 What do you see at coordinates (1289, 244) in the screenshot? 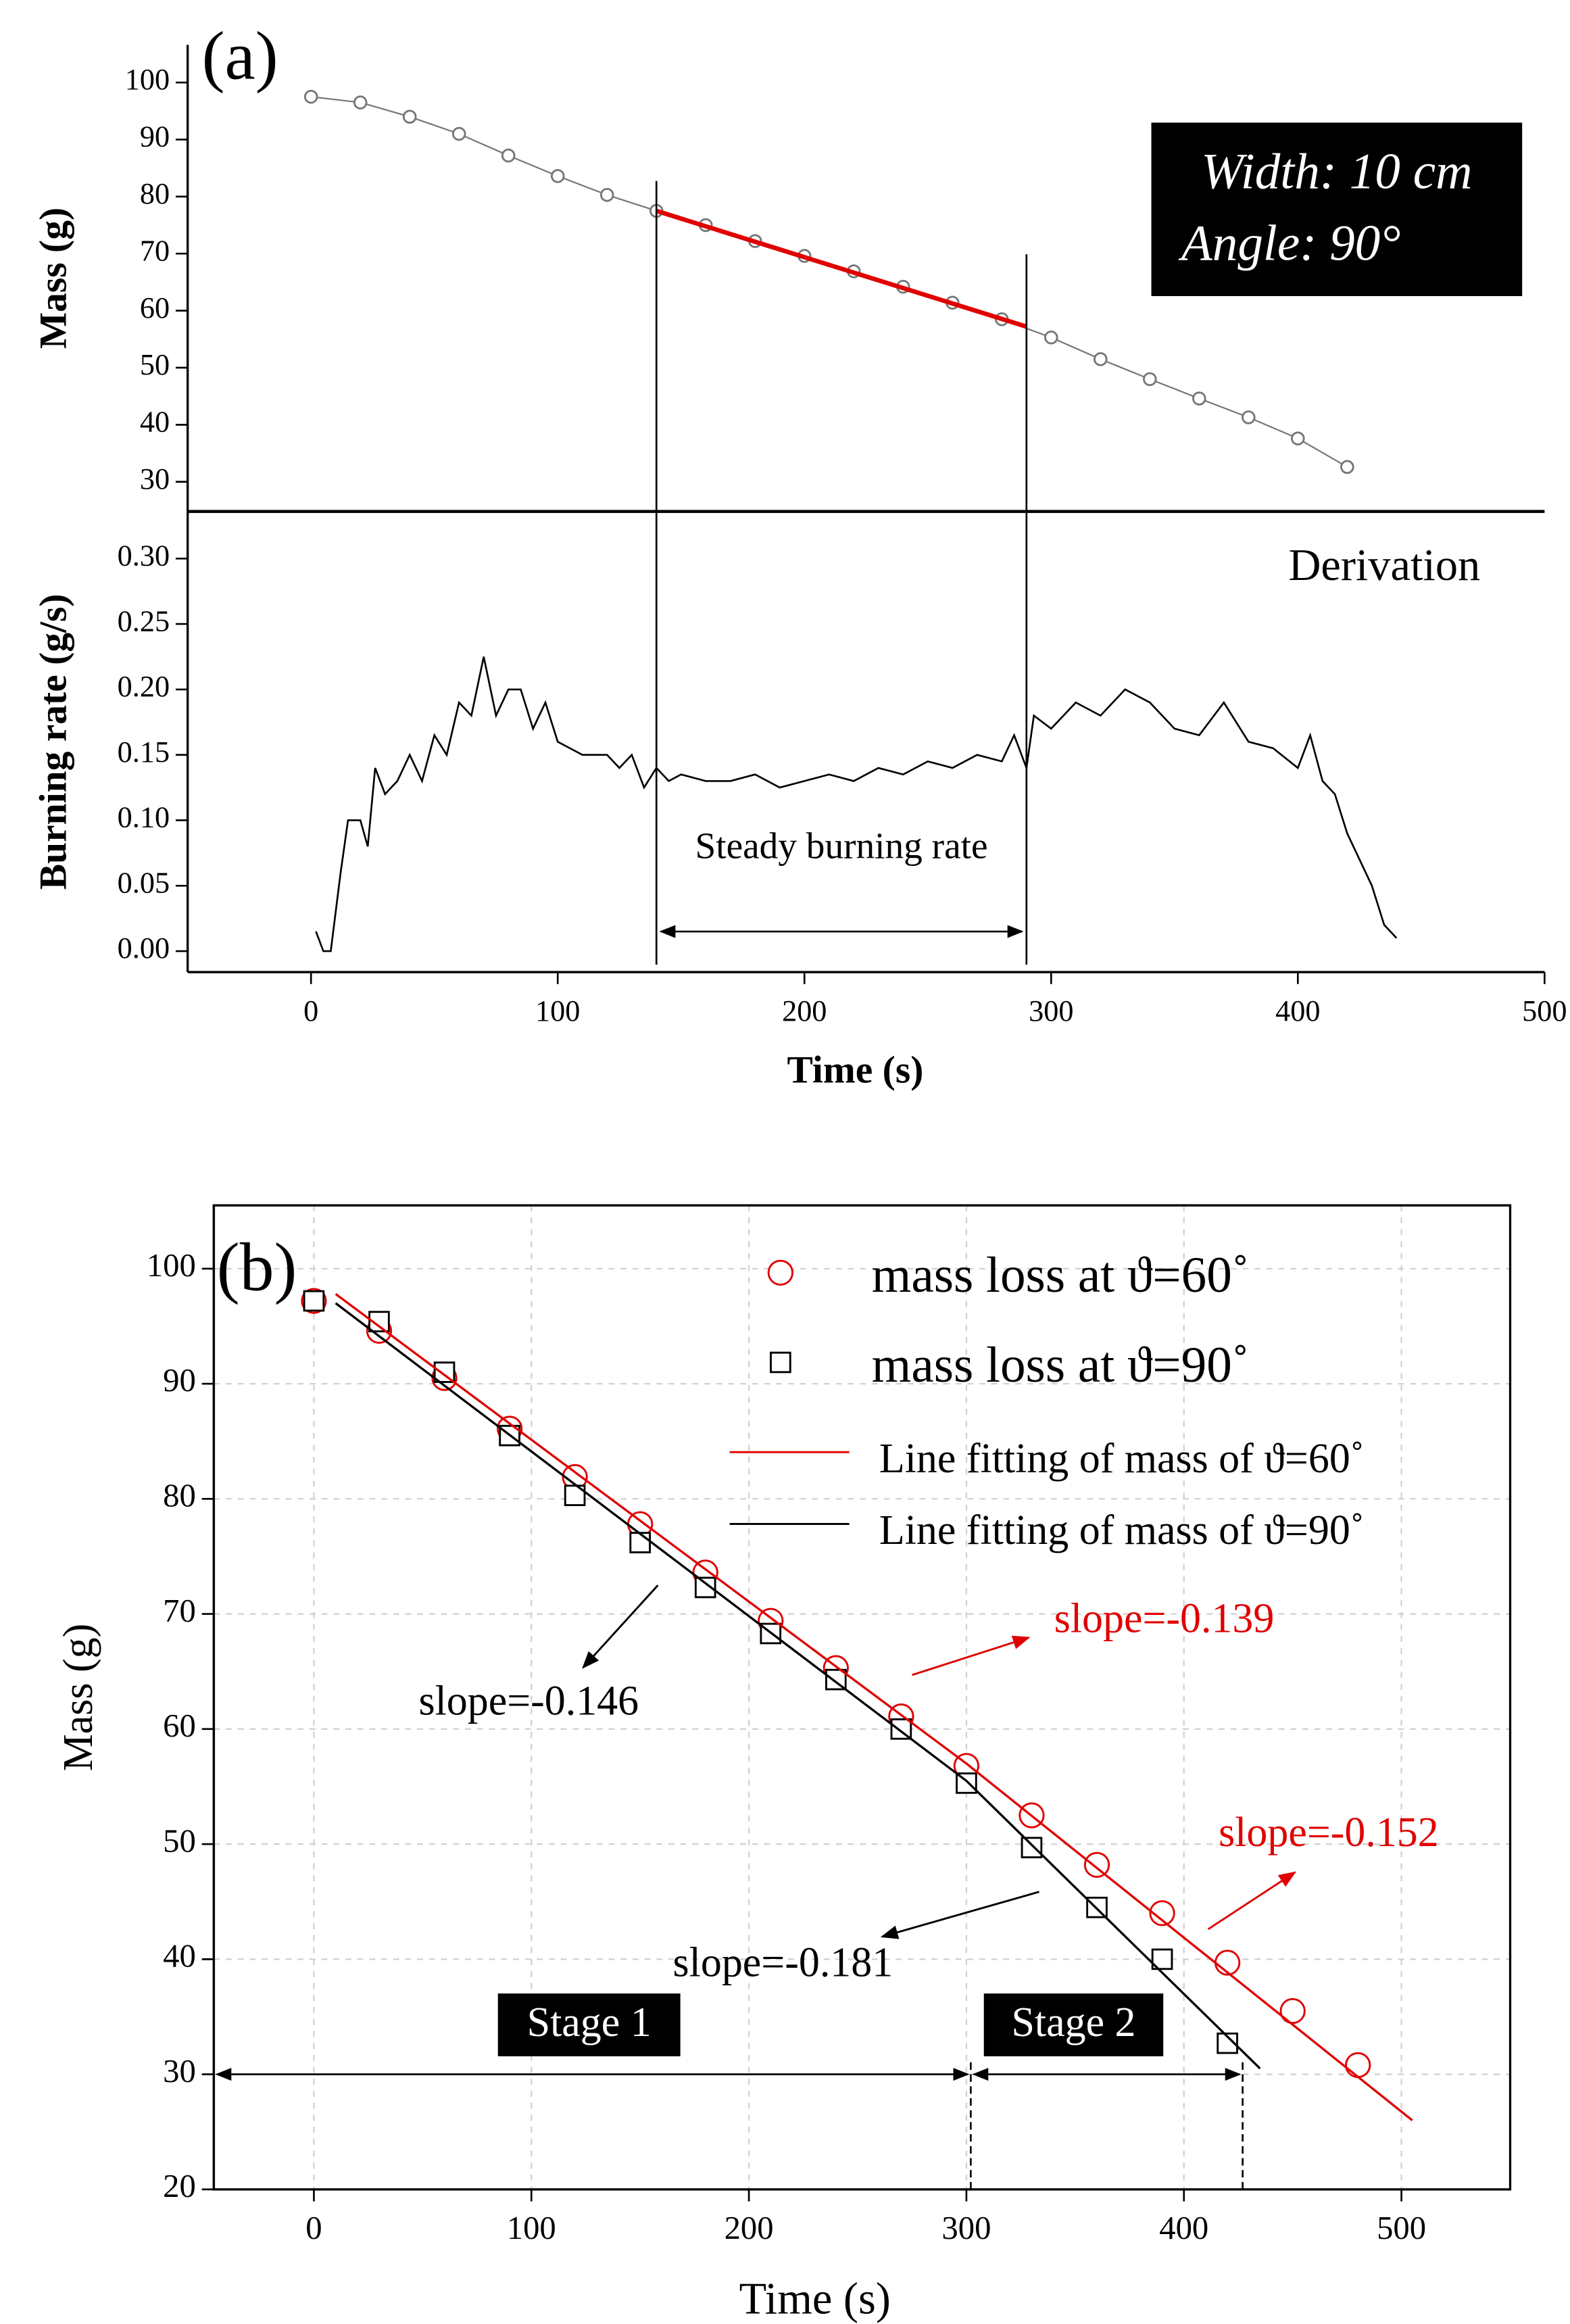
I see `annotation: Angle: 90°` at bounding box center [1289, 244].